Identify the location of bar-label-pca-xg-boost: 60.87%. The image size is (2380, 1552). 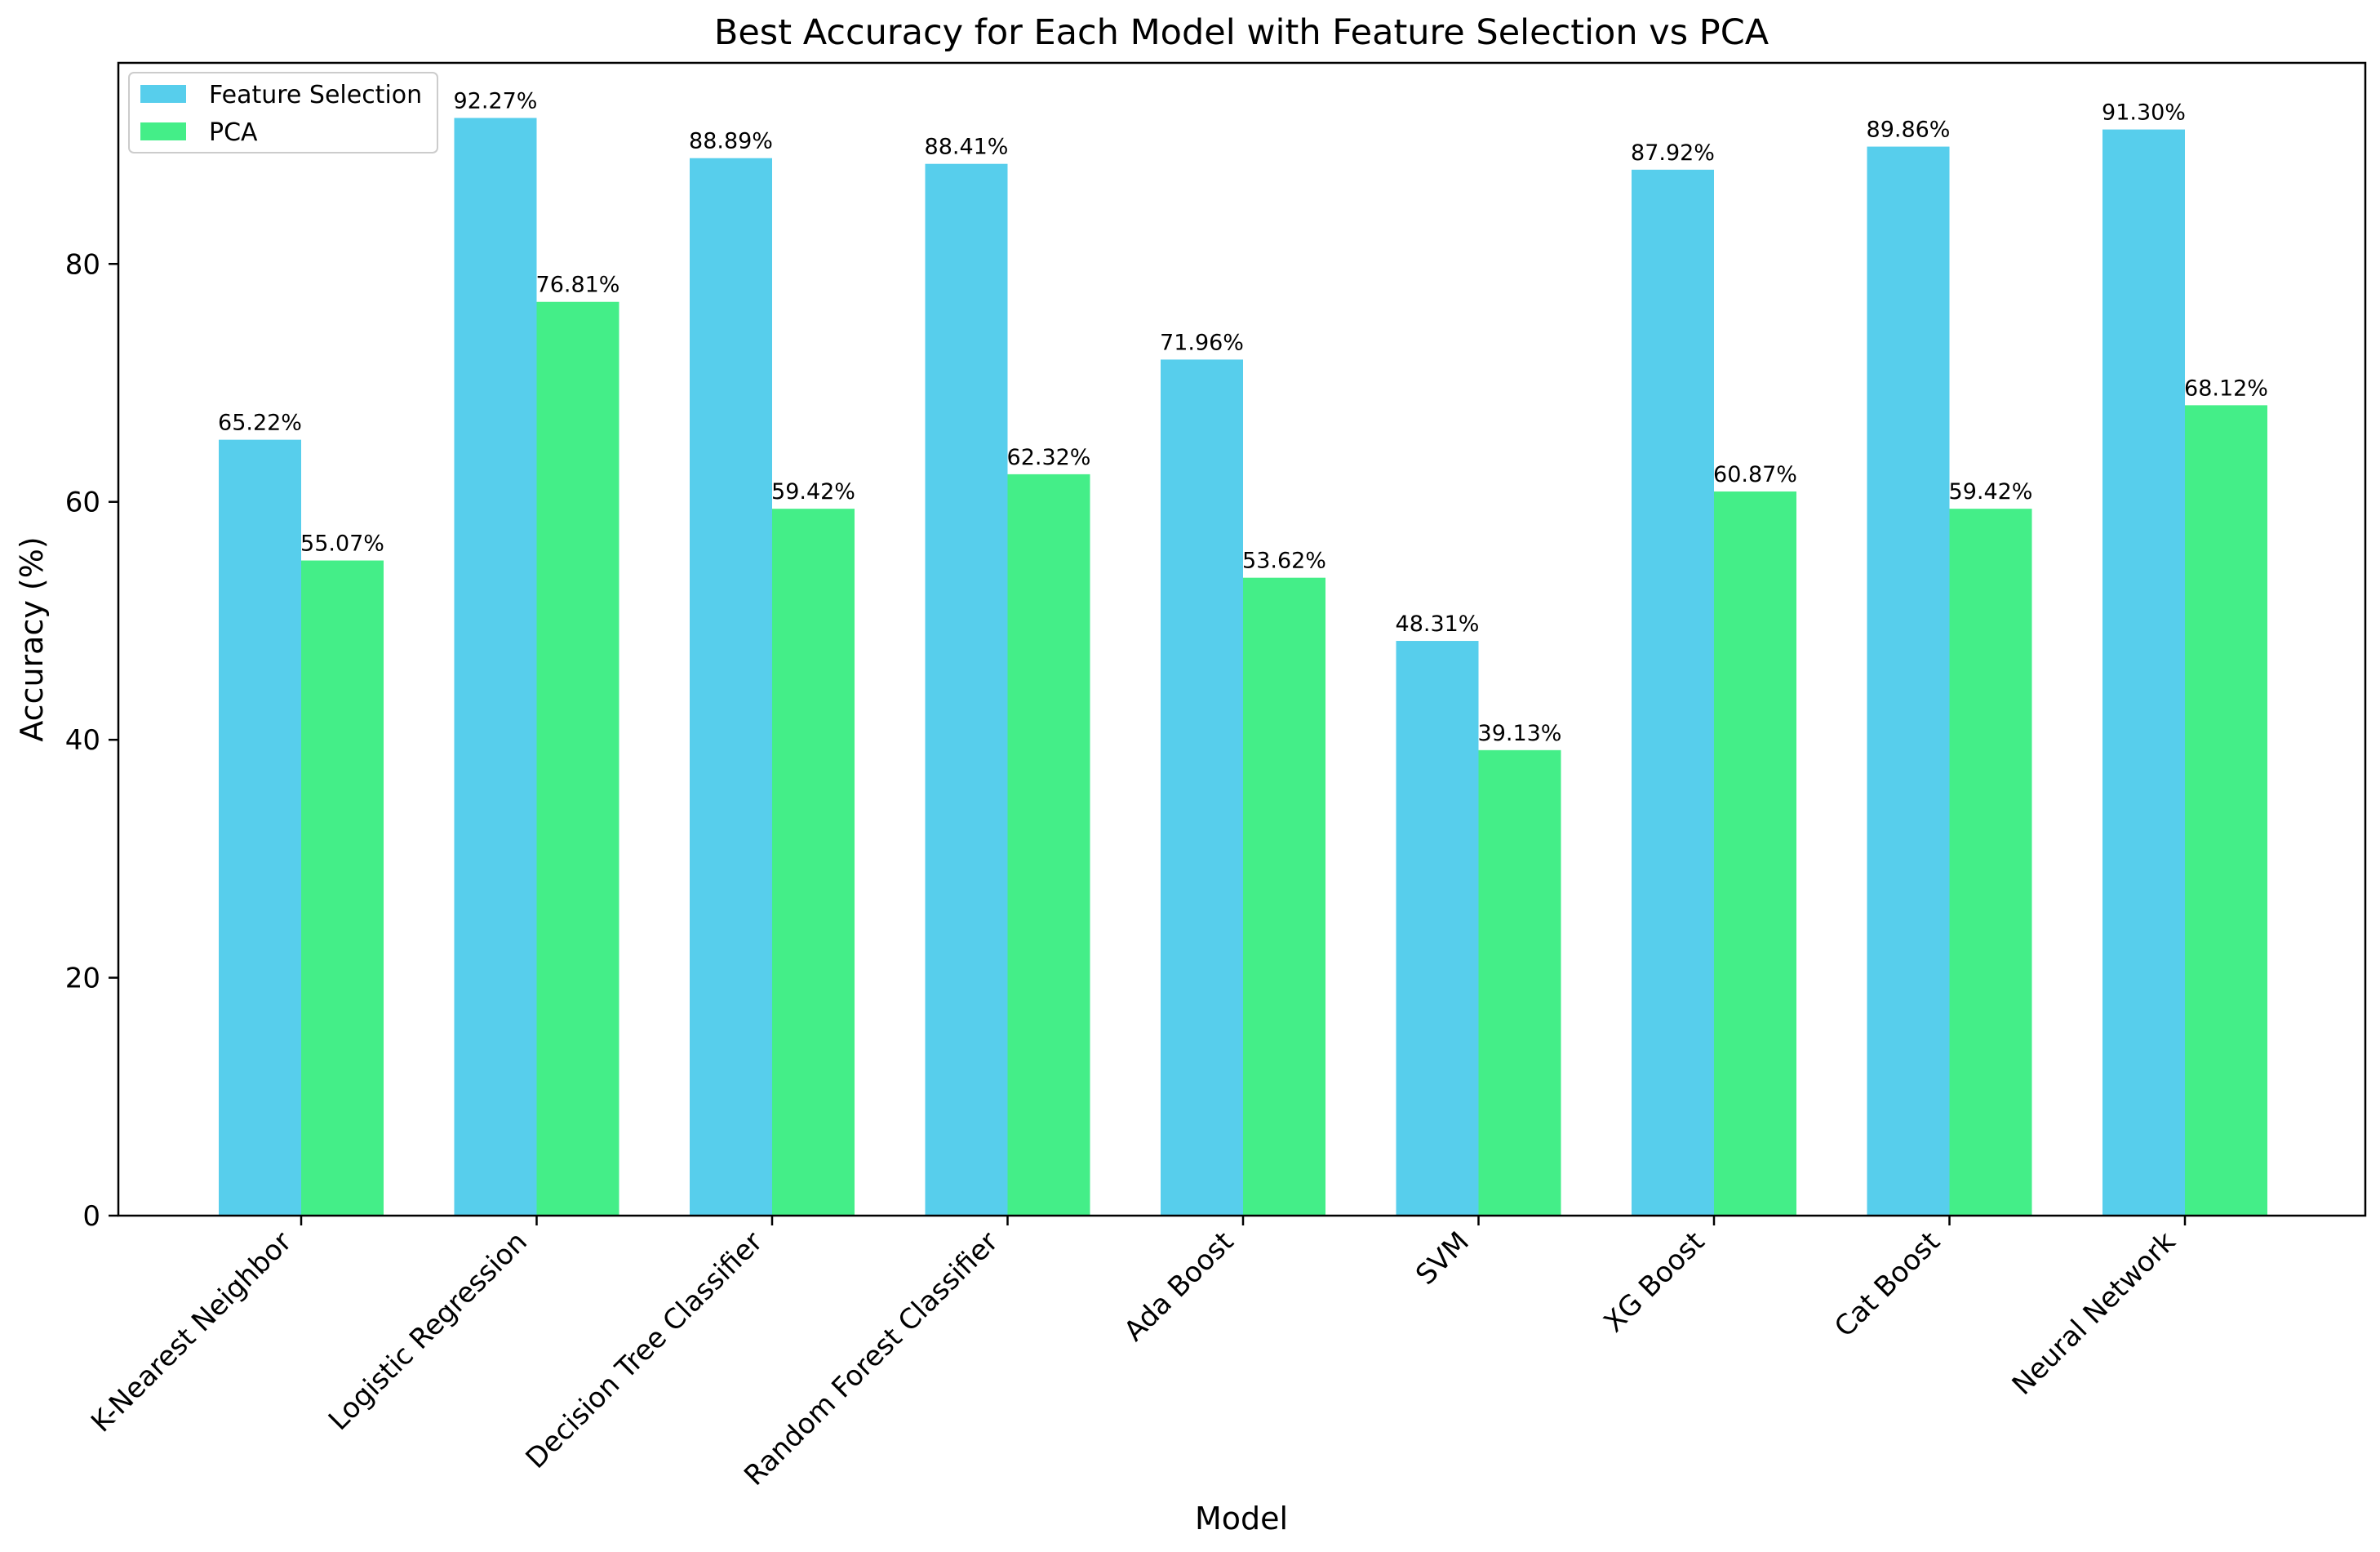
(1755, 474).